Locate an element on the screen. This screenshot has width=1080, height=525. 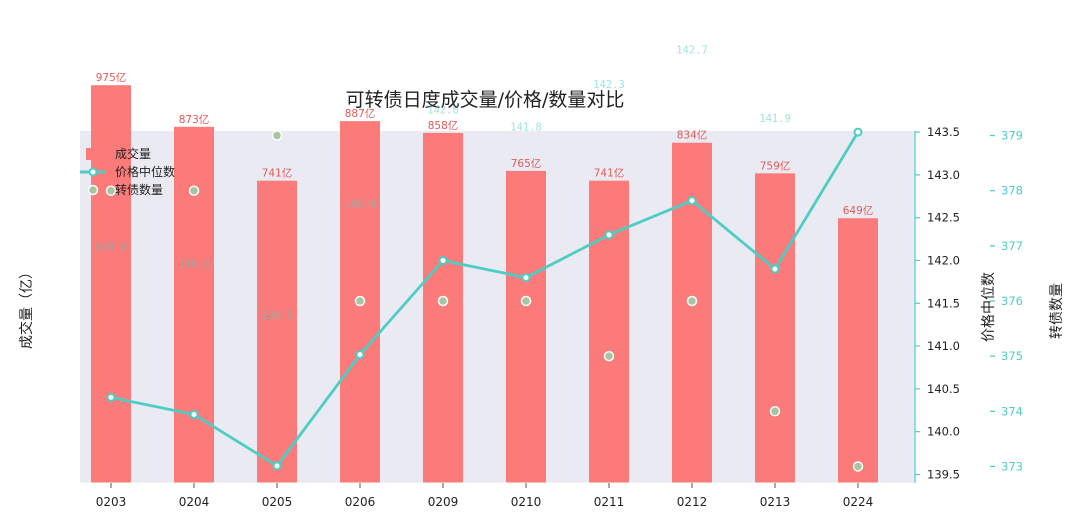
bar-label-0206: 887亿 is located at coordinates (360, 113).